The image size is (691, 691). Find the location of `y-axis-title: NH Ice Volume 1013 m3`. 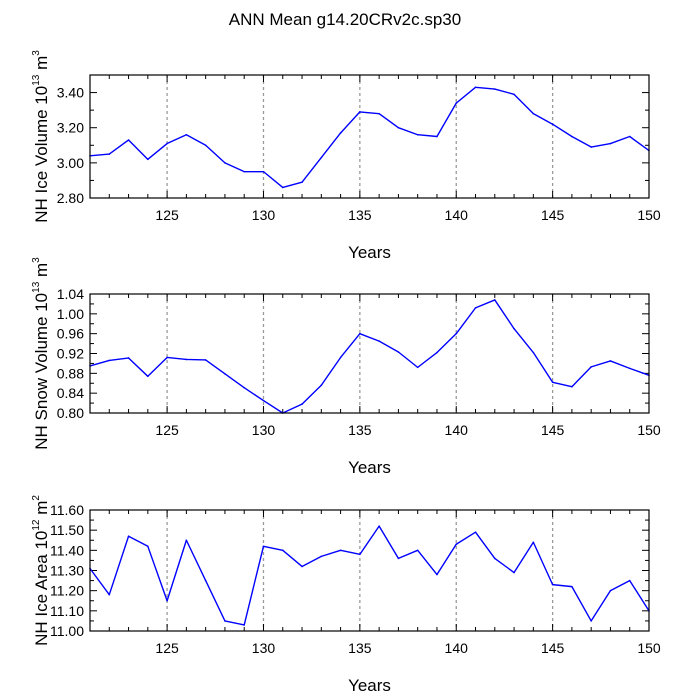

y-axis-title: NH Ice Volume 1013 m3 is located at coordinates (41, 136).